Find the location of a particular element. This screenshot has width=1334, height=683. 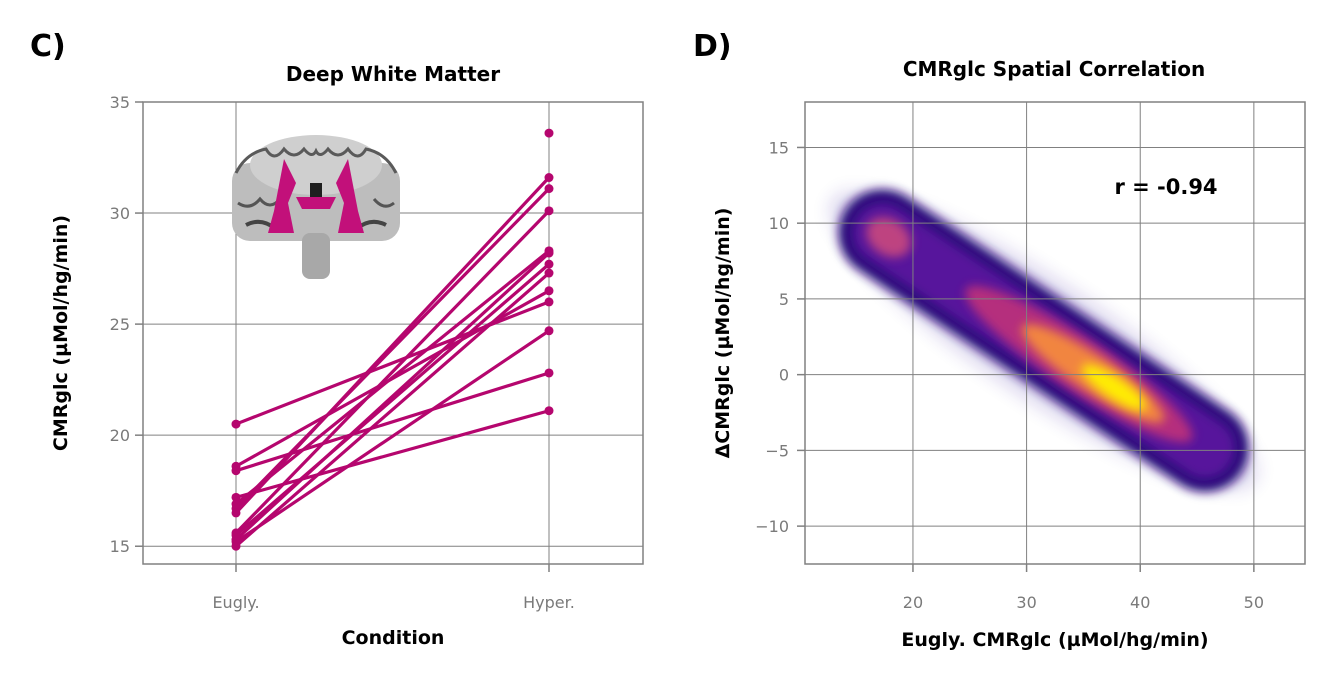

tick-label-x: 30 is located at coordinates (1026, 602).